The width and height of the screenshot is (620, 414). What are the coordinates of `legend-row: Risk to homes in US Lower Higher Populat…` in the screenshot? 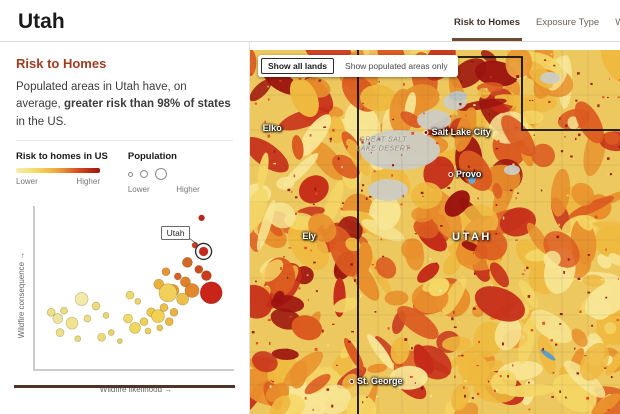 It's located at (124, 172).